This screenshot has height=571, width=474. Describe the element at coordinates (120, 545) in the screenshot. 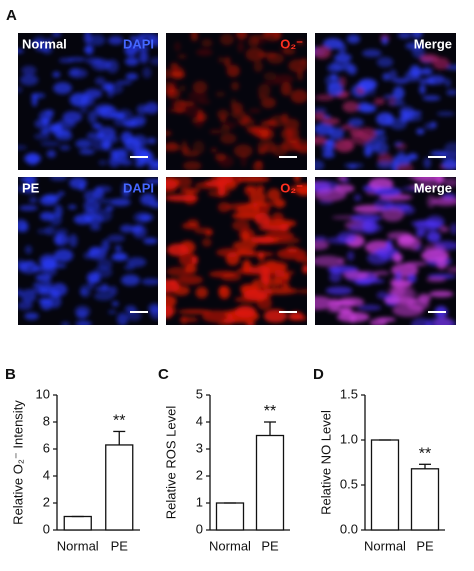

I see `x-tick-label: PE` at that location.